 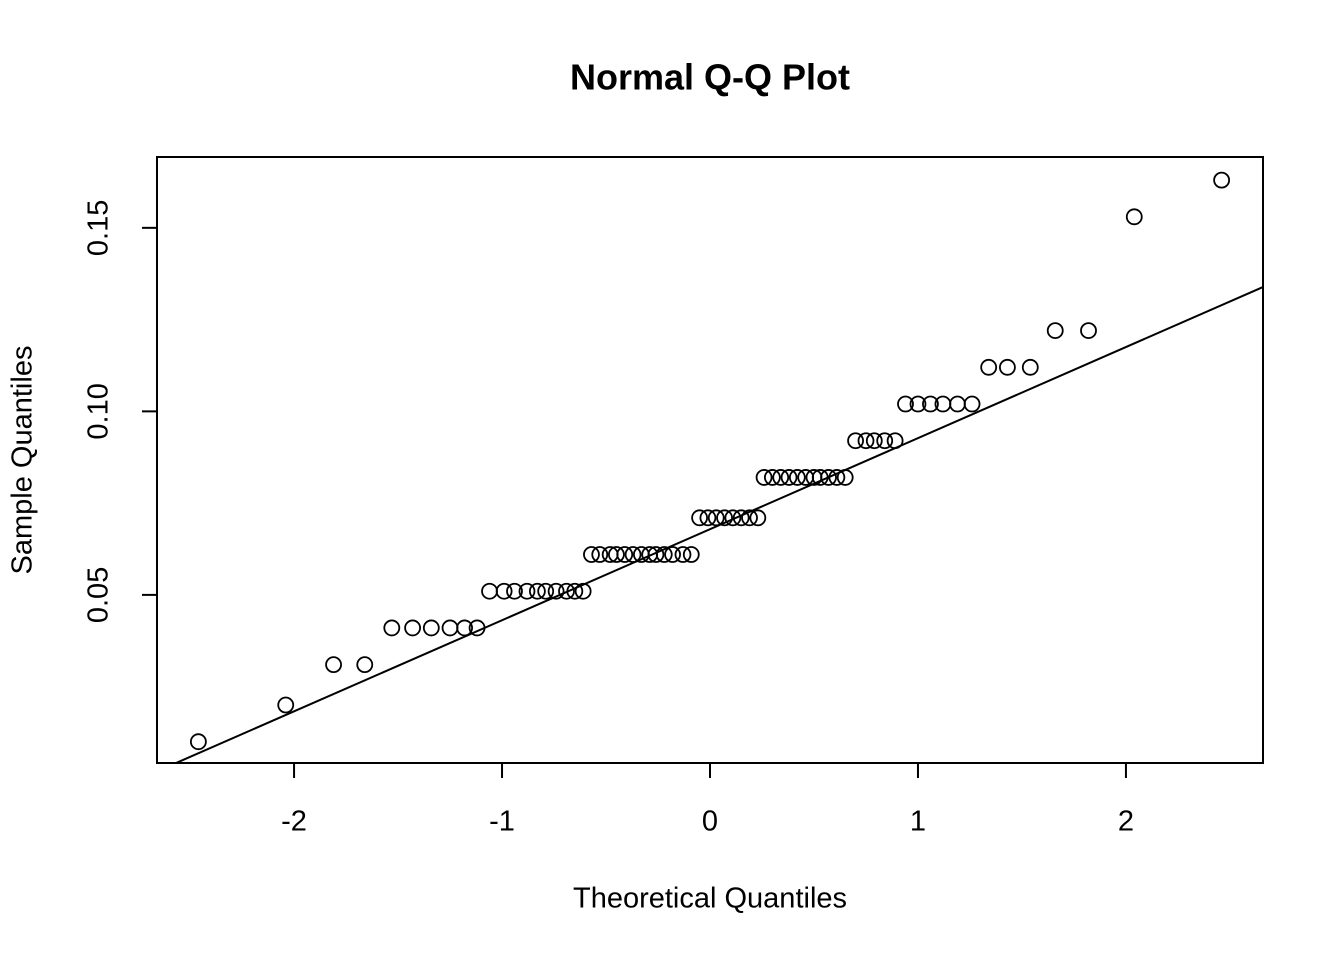 I want to click on x-axis-label: Theoretical Quantiles, so click(x=710, y=899).